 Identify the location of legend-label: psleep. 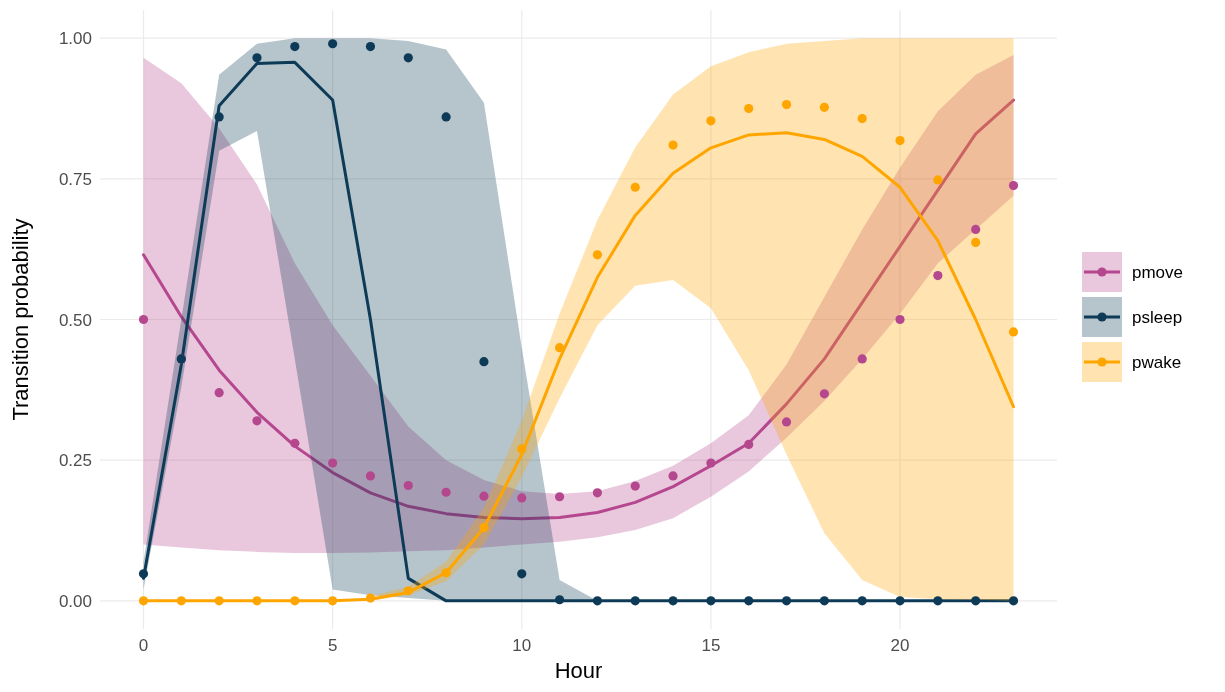
(1157, 317).